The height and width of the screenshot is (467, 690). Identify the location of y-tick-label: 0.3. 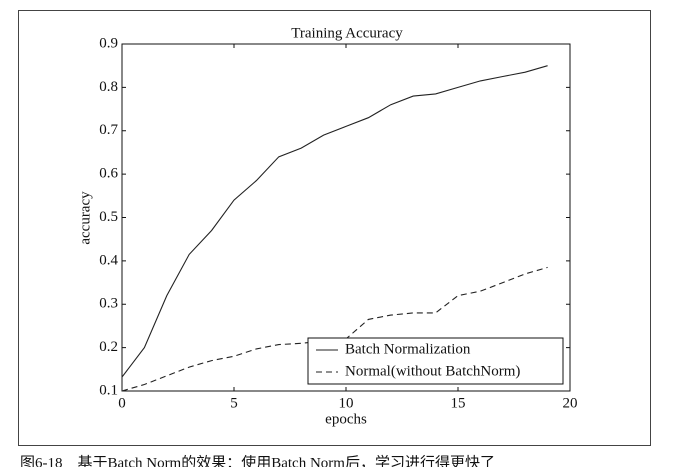
(108, 304).